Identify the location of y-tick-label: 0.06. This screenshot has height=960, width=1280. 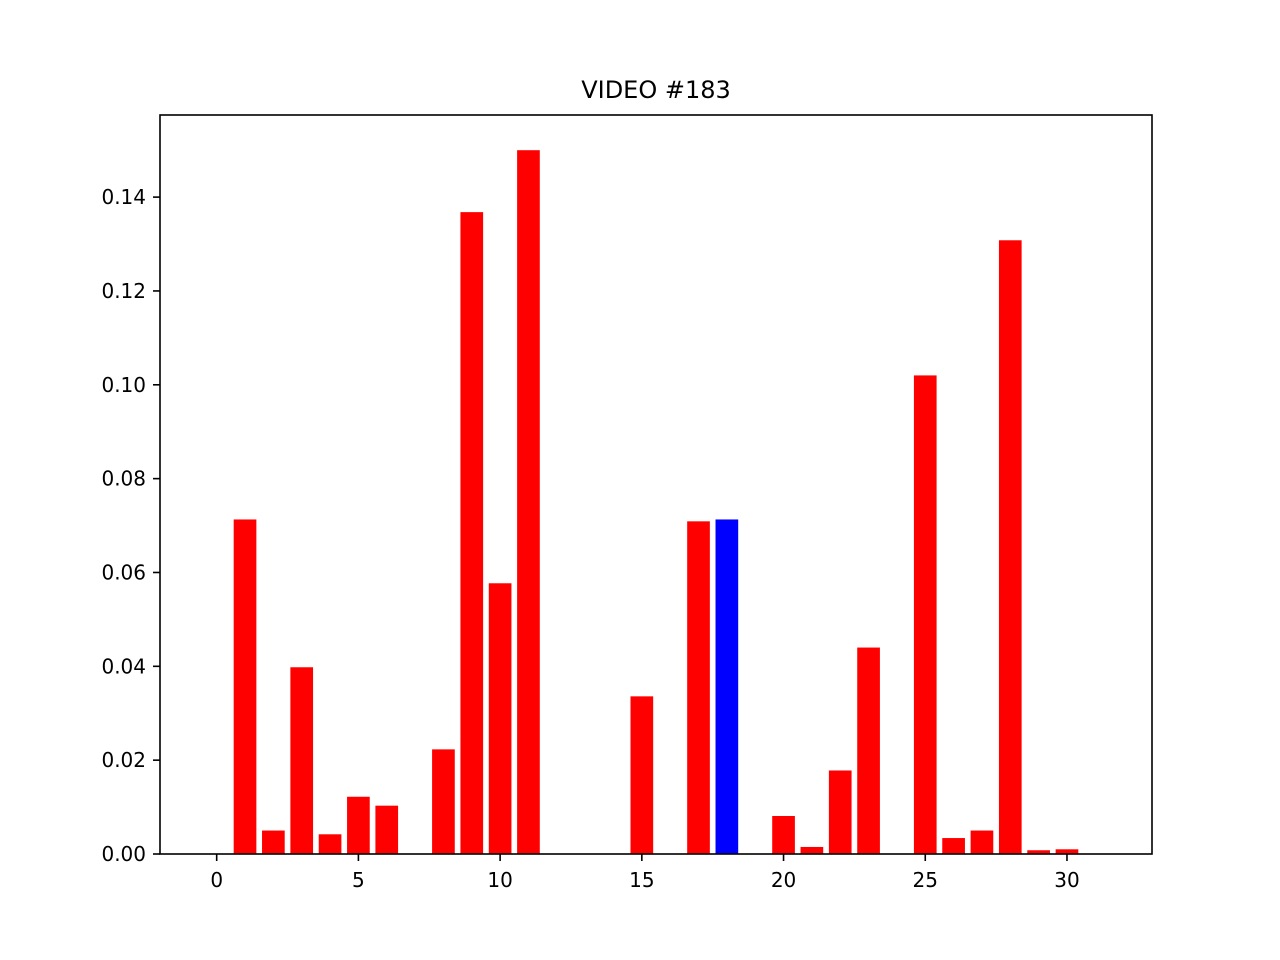
(123, 572).